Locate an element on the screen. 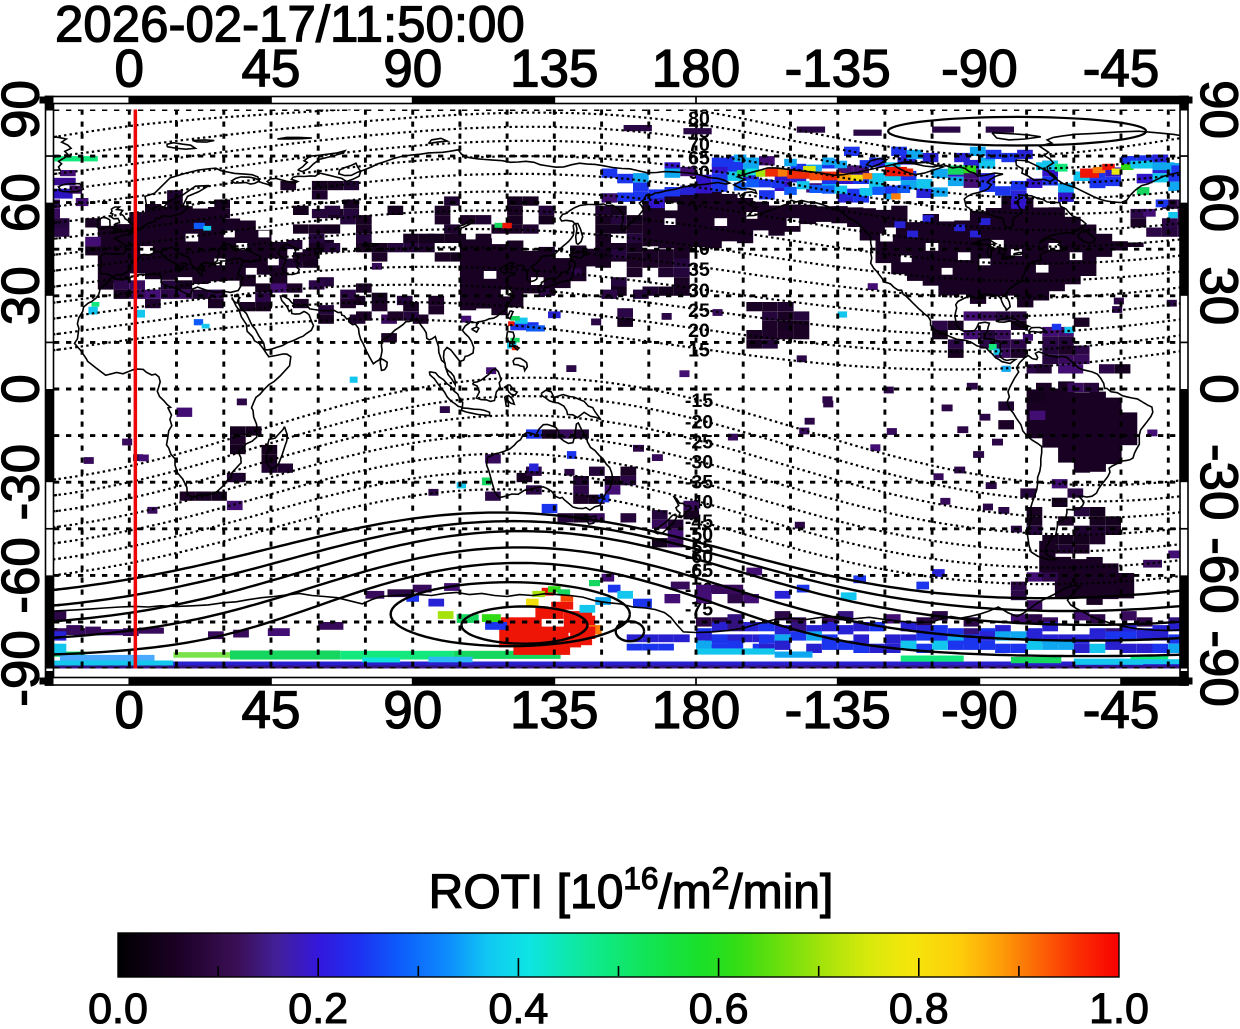 This screenshot has width=1240, height=1029. svg-text: -25 is located at coordinates (699, 443).